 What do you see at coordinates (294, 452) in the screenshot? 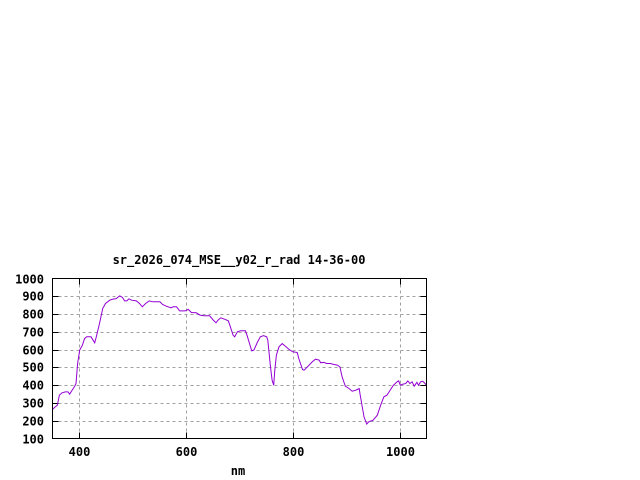
I see `x-tick-label: 800` at bounding box center [294, 452].